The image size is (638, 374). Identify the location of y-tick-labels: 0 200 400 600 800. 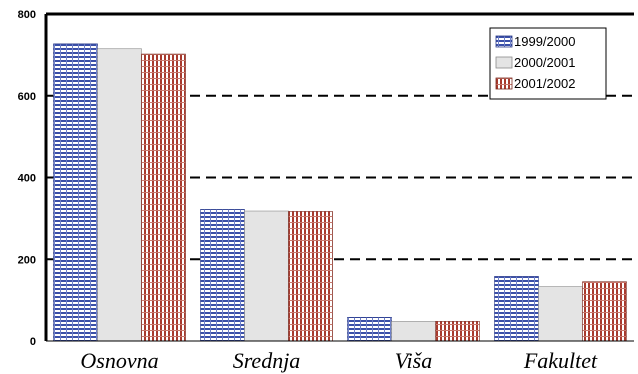
(27, 178).